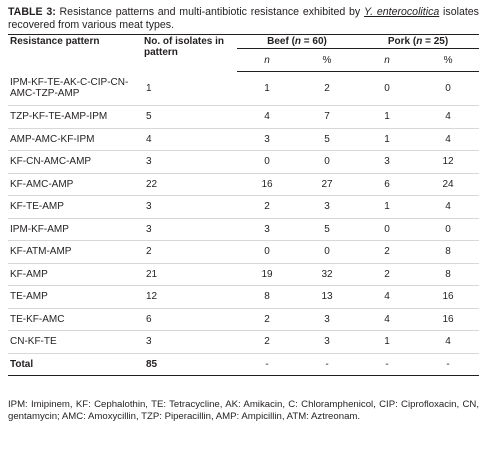  What do you see at coordinates (37, 319) in the screenshot?
I see `pattern-cell: TE-KF-AMC` at bounding box center [37, 319].